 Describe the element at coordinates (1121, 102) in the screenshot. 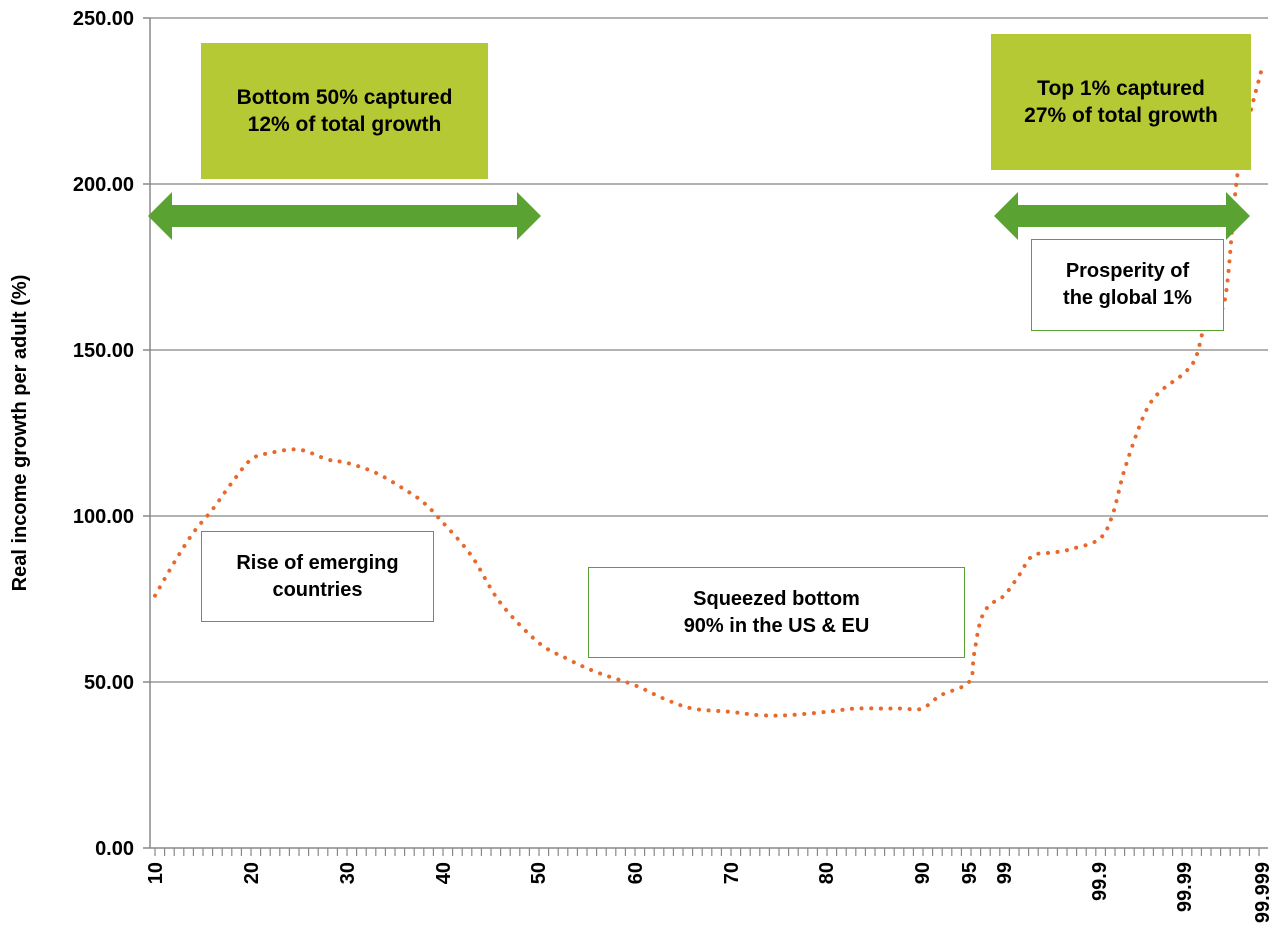

I see `top1-annotation: Top 1% captured 27% of total growth` at that location.